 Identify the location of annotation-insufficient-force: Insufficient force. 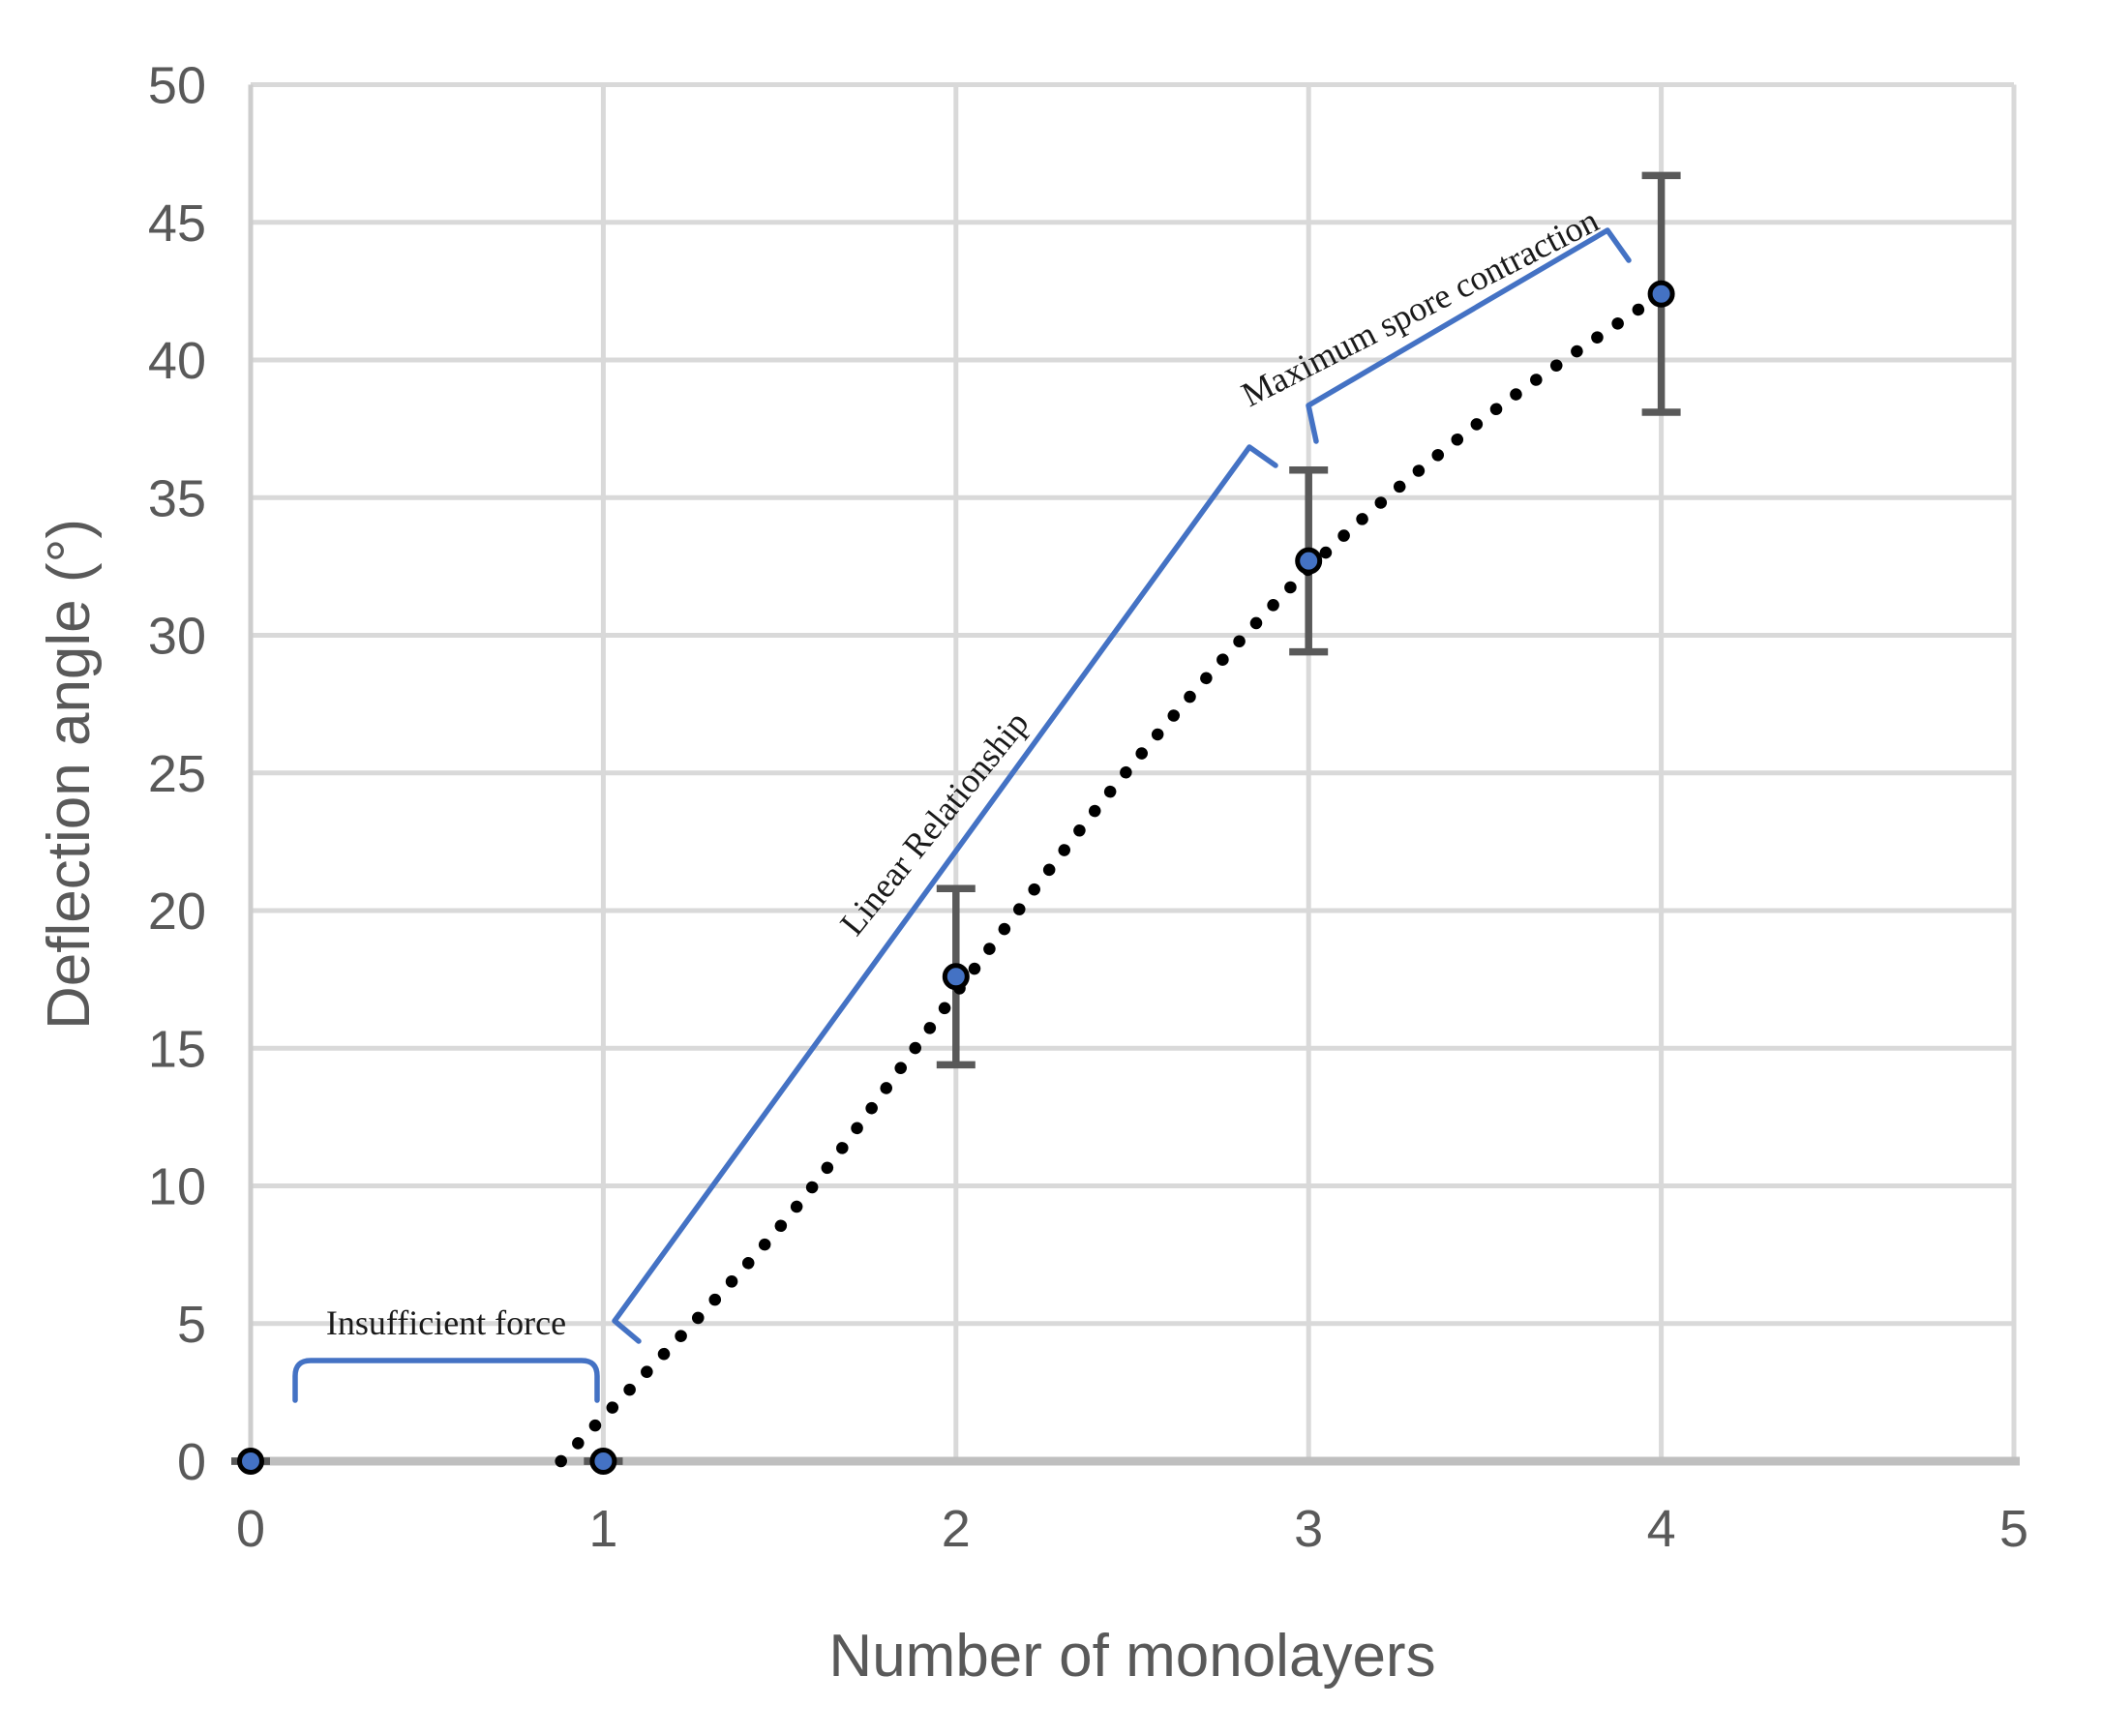
(446, 1353).